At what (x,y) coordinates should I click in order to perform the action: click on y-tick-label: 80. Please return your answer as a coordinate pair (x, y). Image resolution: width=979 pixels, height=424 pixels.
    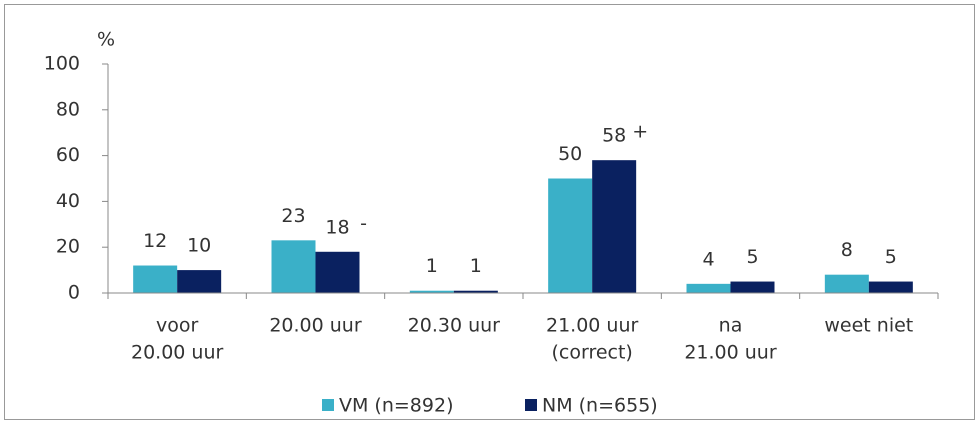
    Looking at the image, I should click on (68, 109).